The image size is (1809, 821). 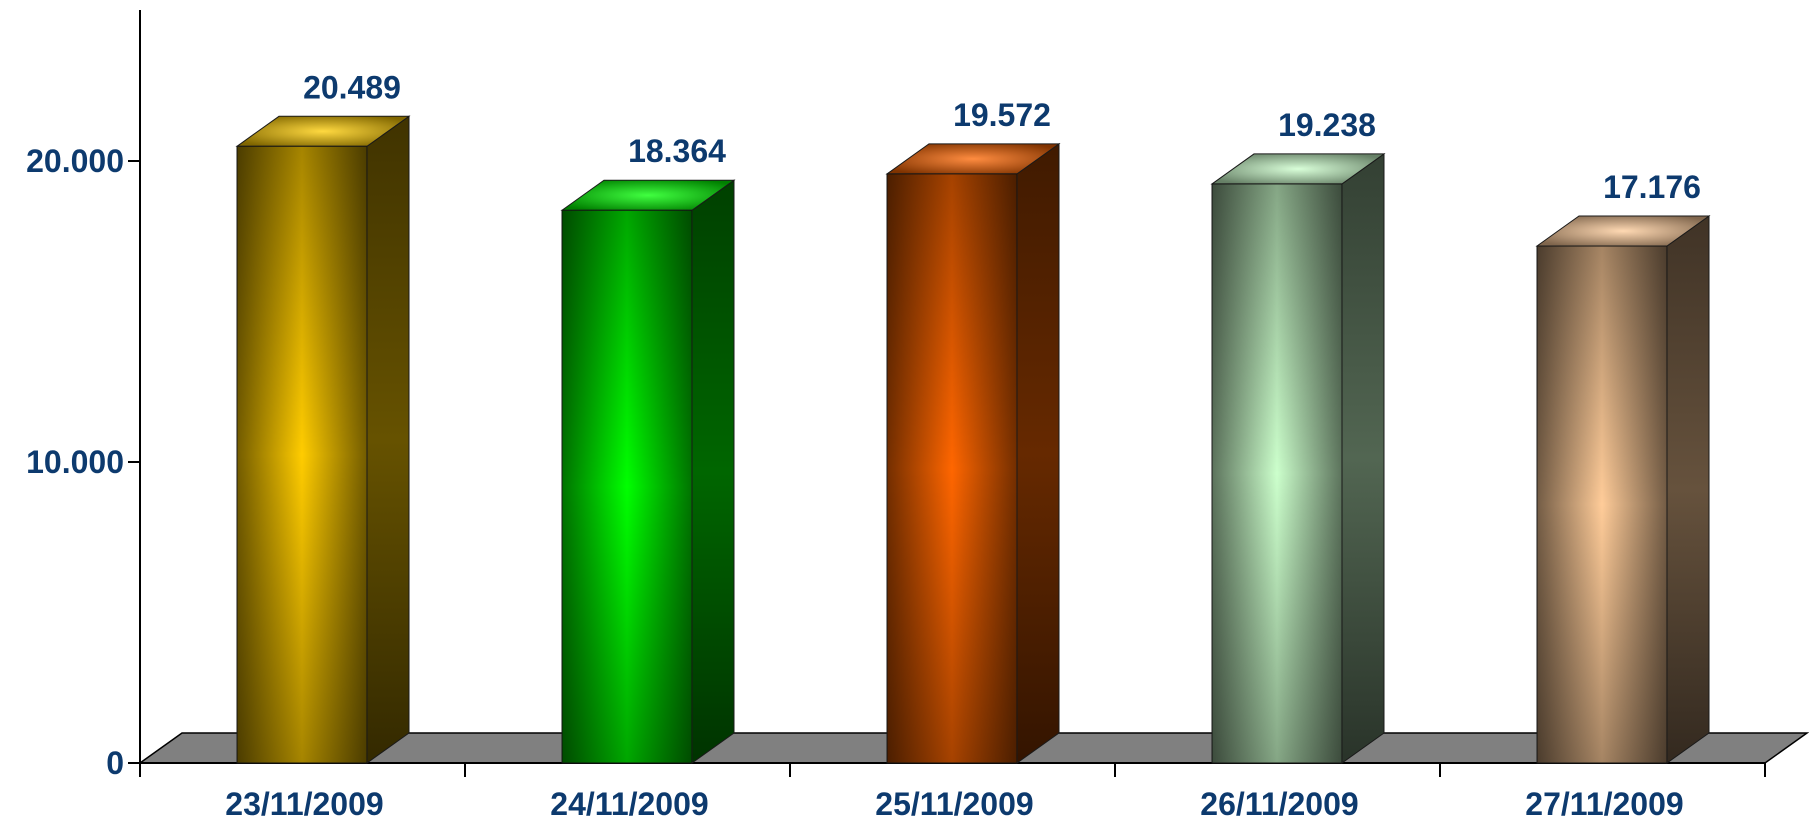 I want to click on data-label: 17.176, so click(x=1652, y=187).